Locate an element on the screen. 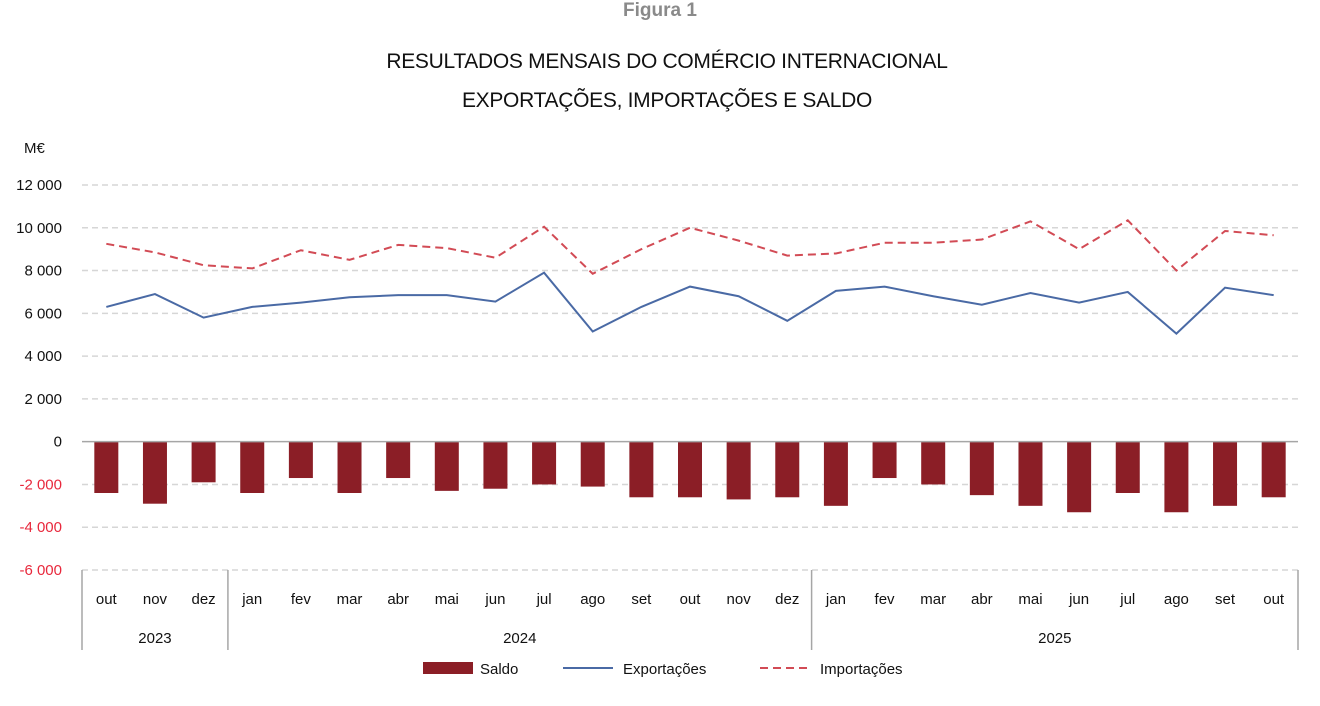  year-label: 2023 is located at coordinates (154, 638).